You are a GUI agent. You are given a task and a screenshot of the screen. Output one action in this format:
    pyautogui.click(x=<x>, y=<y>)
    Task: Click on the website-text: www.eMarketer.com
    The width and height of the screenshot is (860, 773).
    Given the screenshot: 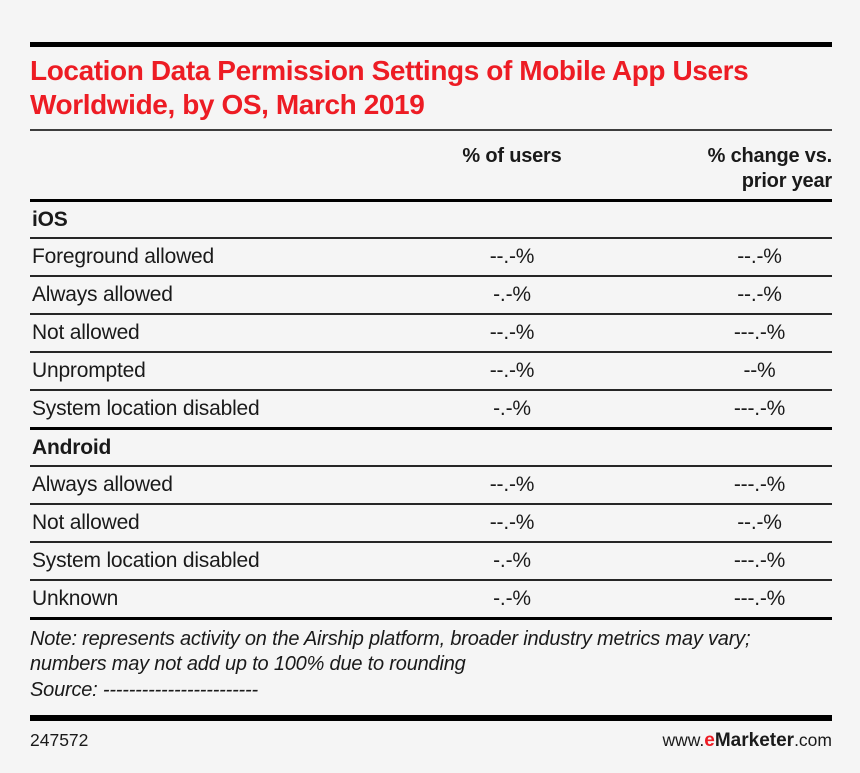 What is the action you would take?
    pyautogui.click(x=747, y=741)
    